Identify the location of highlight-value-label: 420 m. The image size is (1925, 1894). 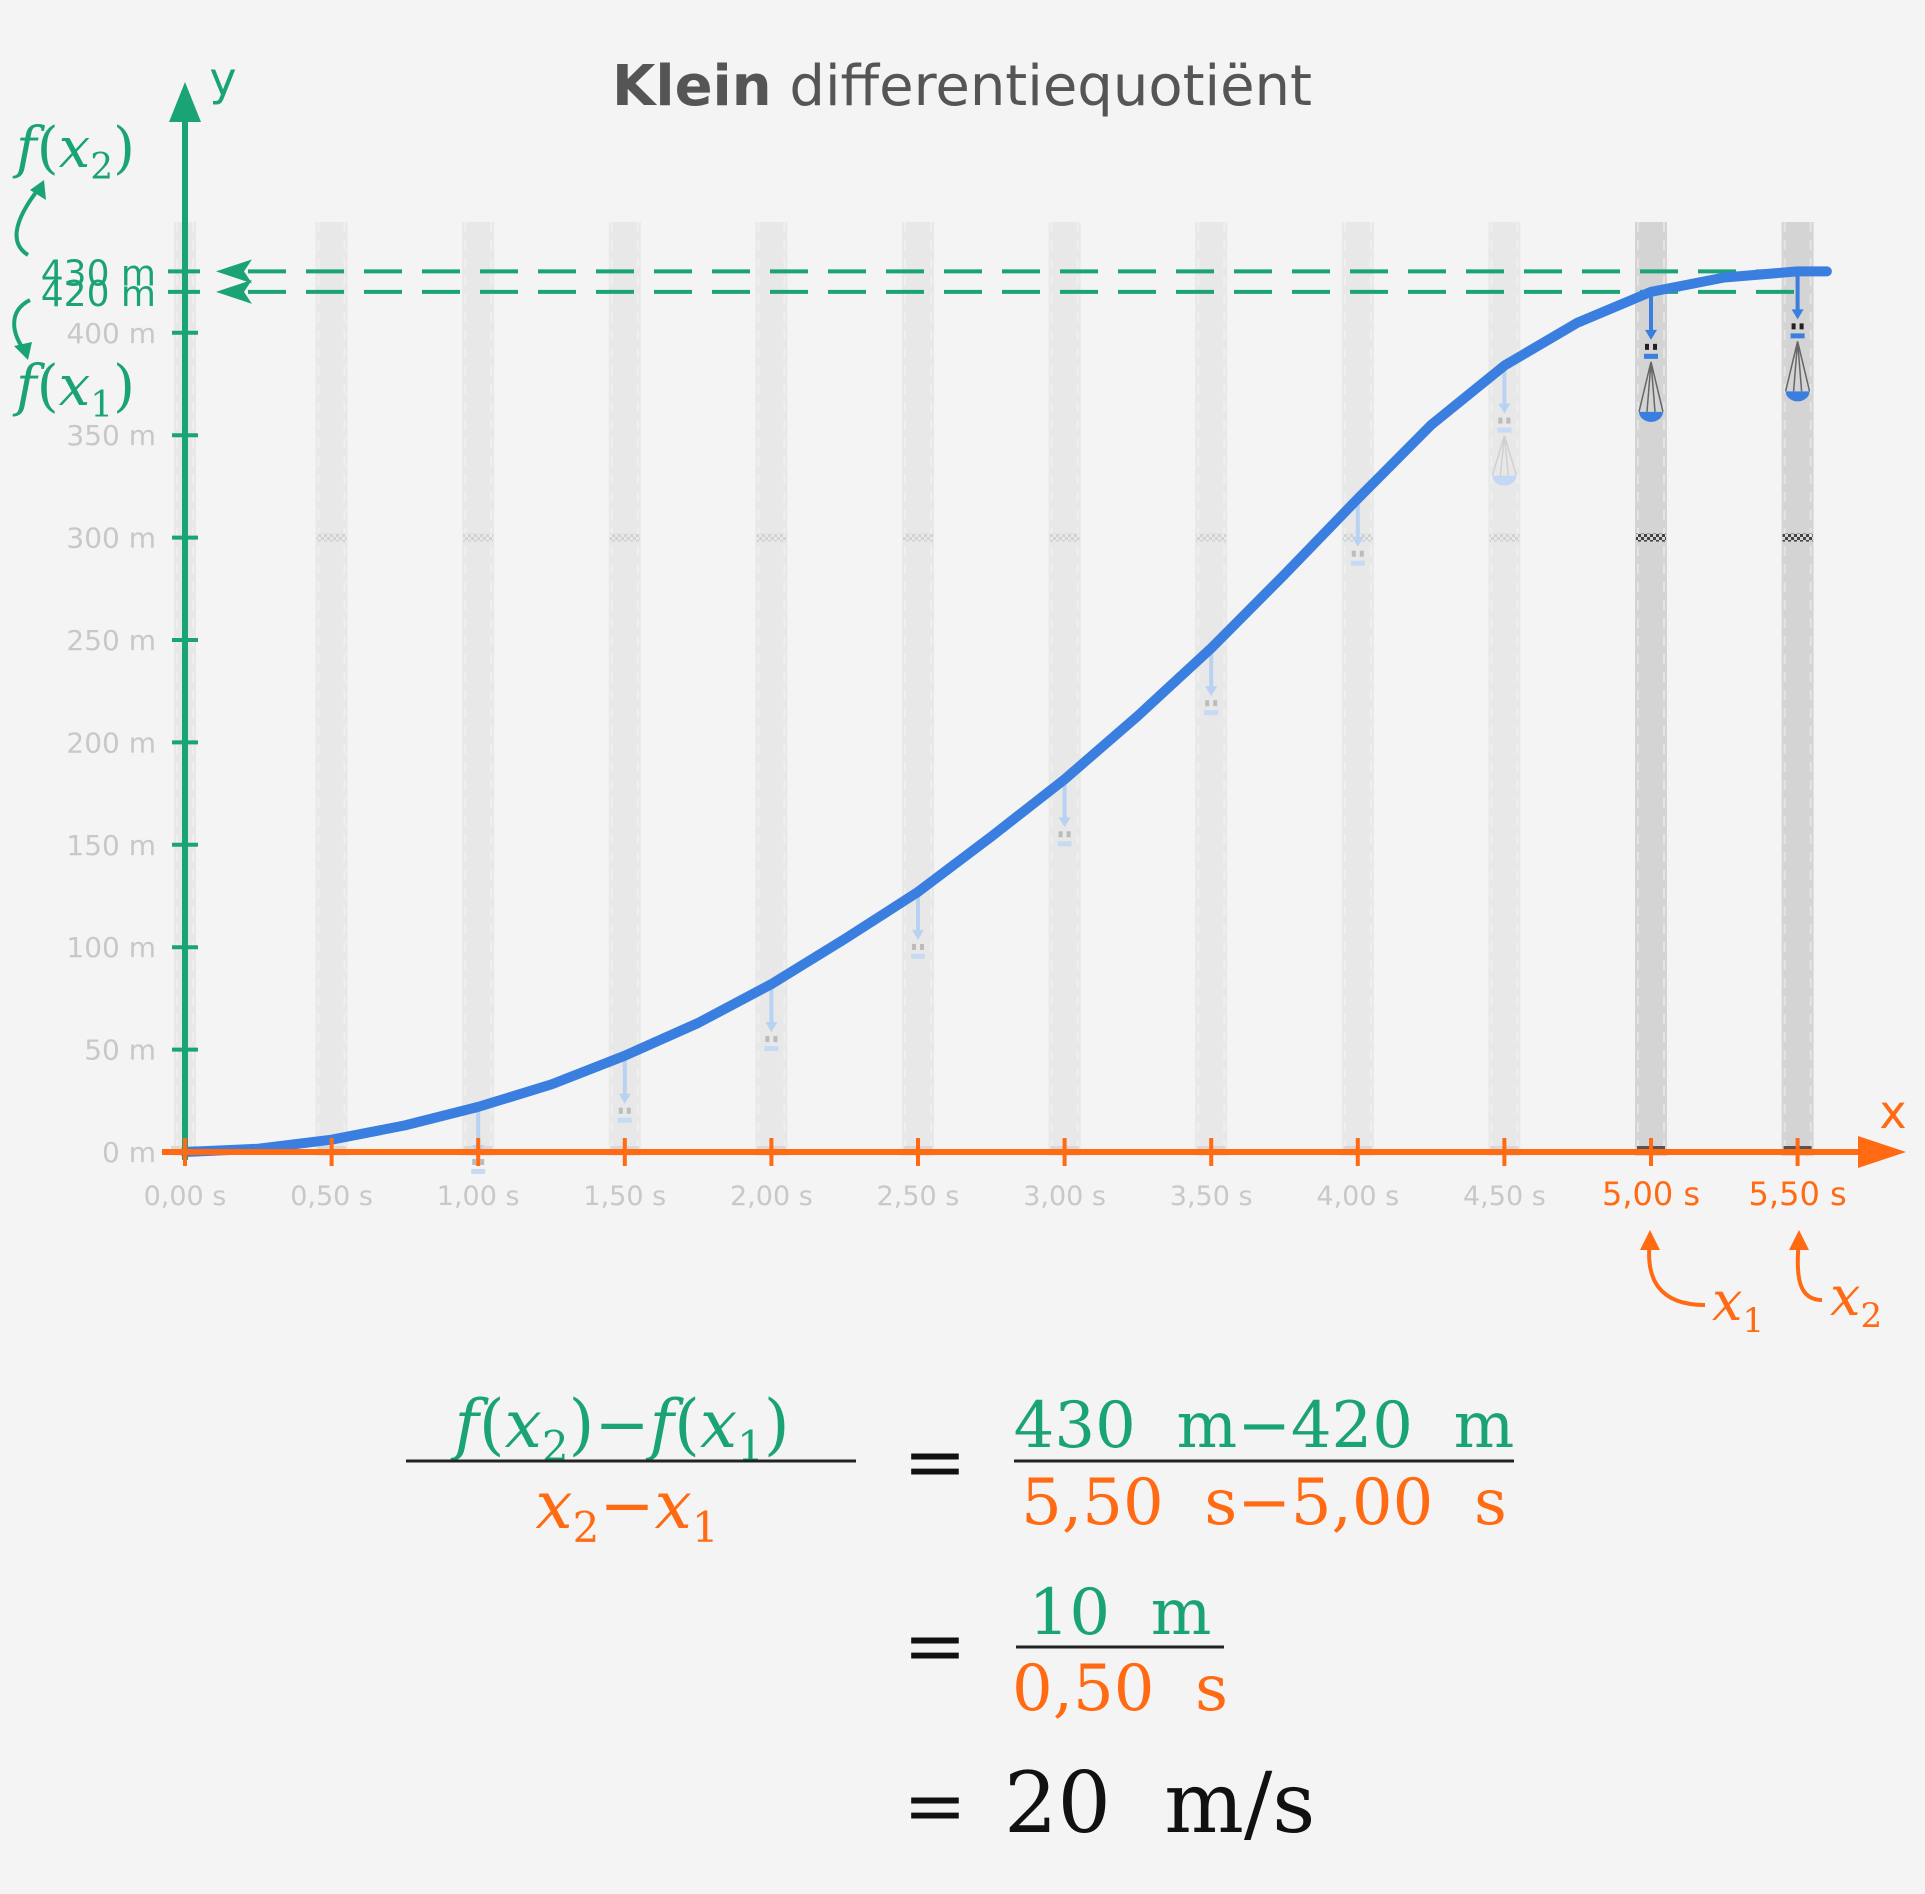
(98, 294).